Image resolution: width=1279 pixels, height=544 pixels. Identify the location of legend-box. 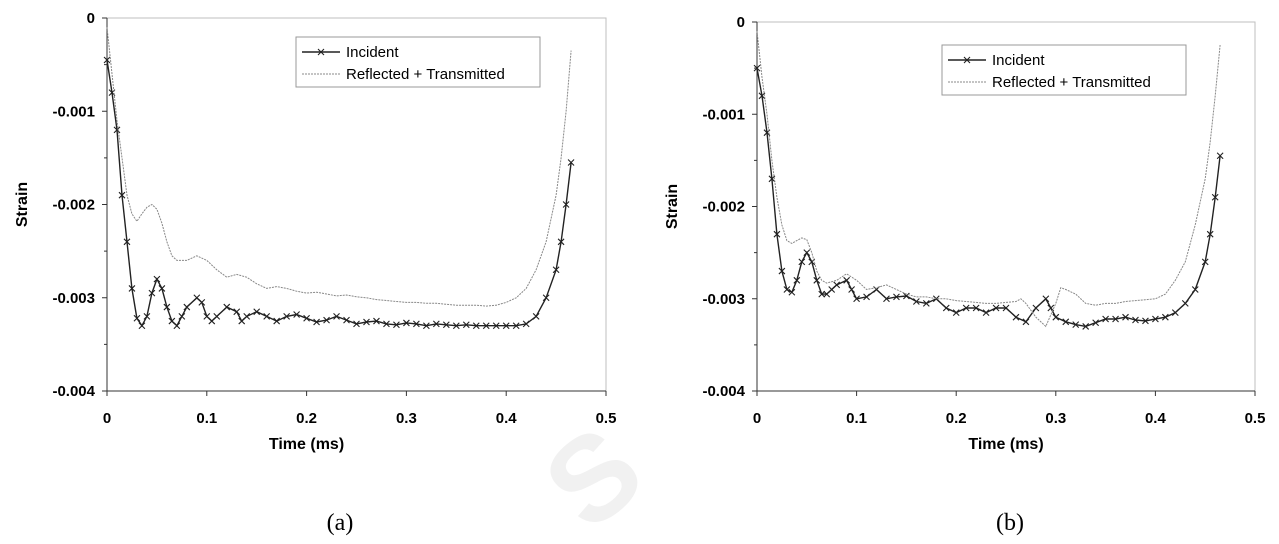
(1064, 70).